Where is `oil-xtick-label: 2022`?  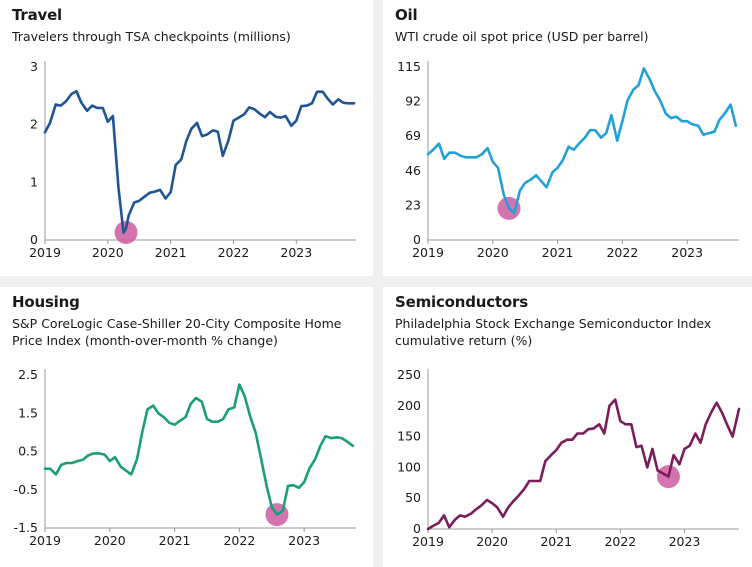
oil-xtick-label: 2022 is located at coordinates (622, 252).